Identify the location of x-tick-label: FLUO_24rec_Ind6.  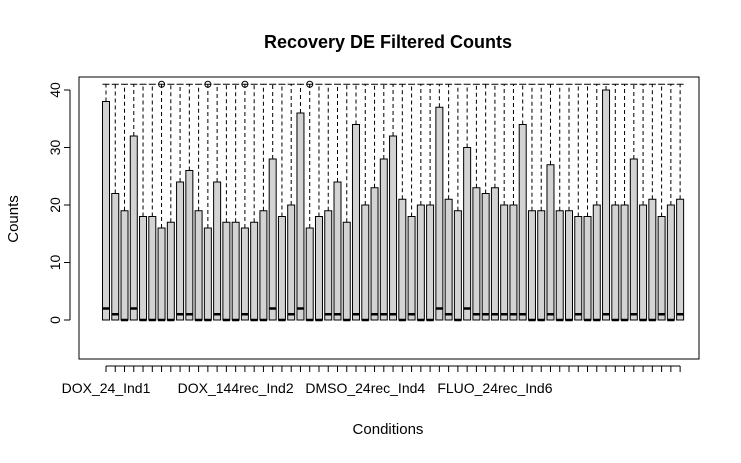
(494, 388).